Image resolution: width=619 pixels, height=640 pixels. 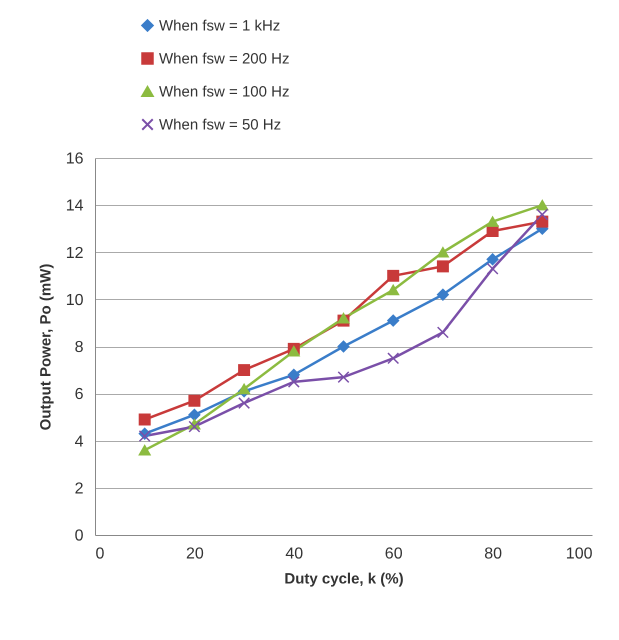 I want to click on y-tick-label: 10, so click(x=75, y=300).